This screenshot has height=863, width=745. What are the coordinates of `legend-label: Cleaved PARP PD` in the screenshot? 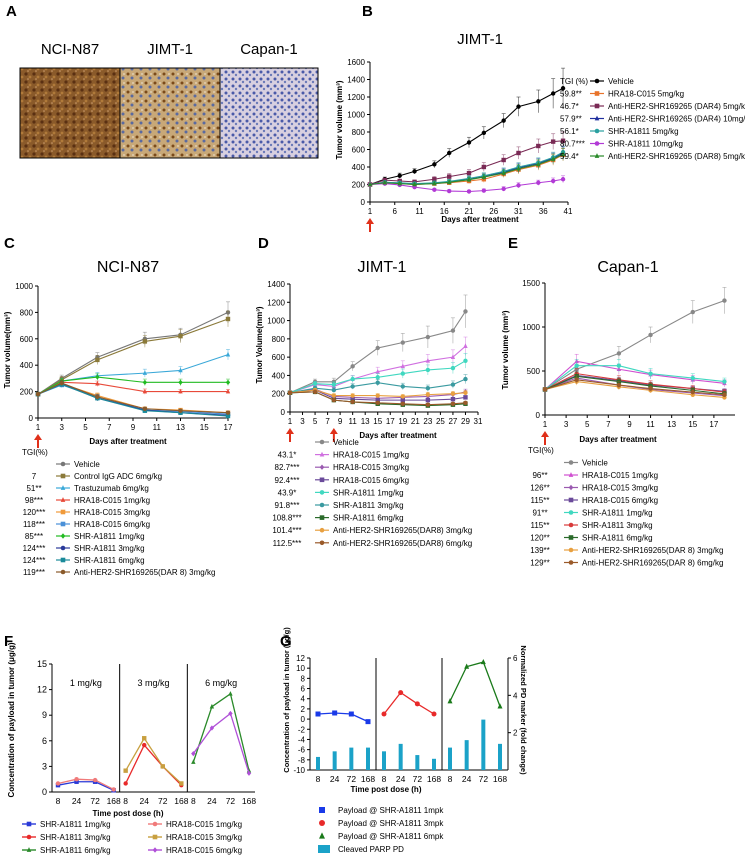 It's located at (371, 849).